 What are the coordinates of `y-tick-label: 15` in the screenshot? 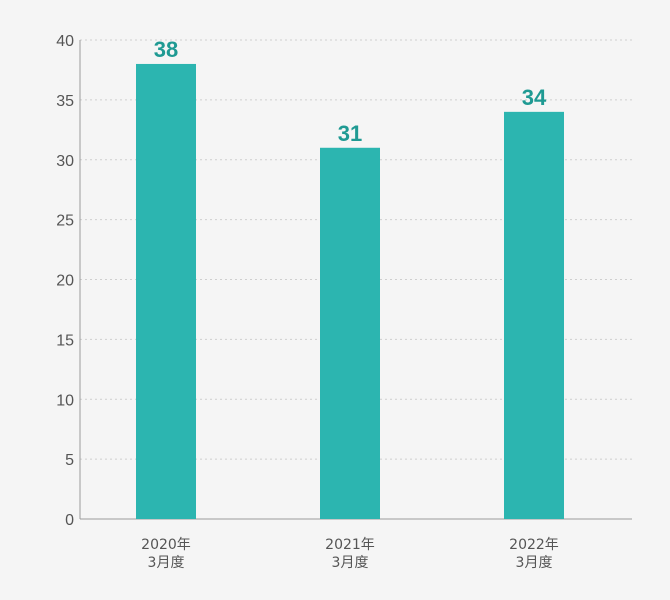 It's located at (65, 340).